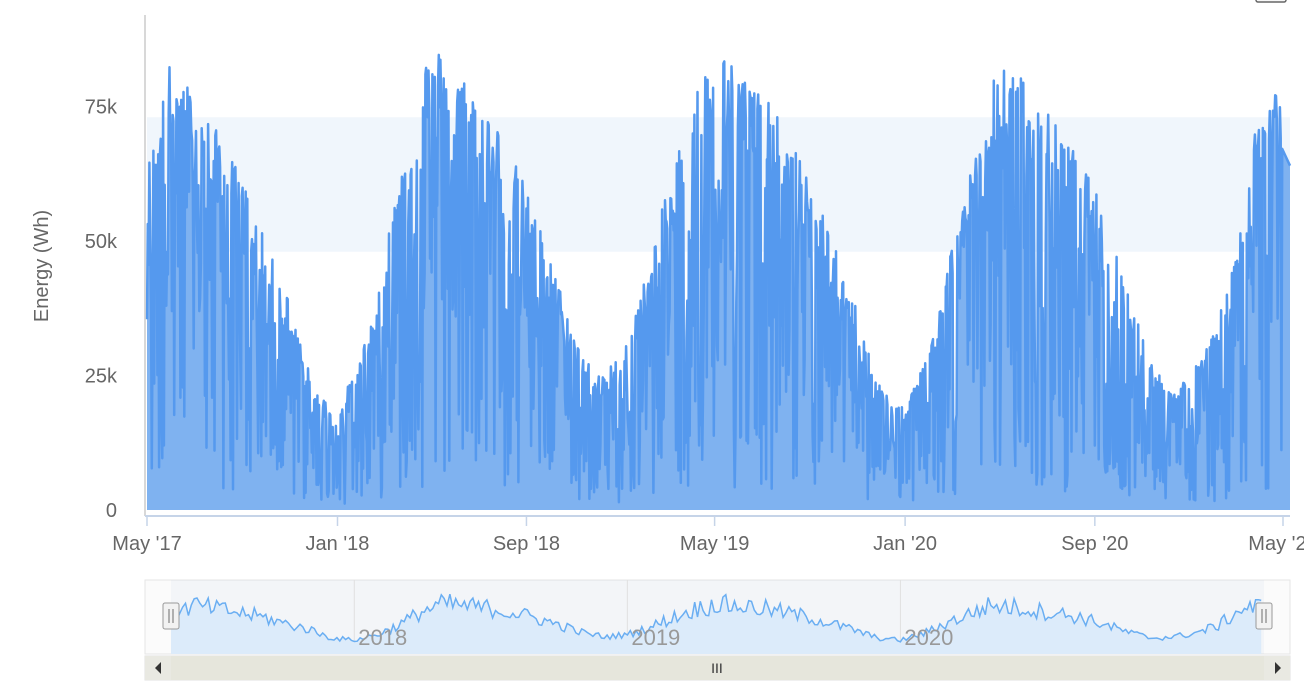  What do you see at coordinates (928, 637) in the screenshot?
I see `navigator-year-label: 2020` at bounding box center [928, 637].